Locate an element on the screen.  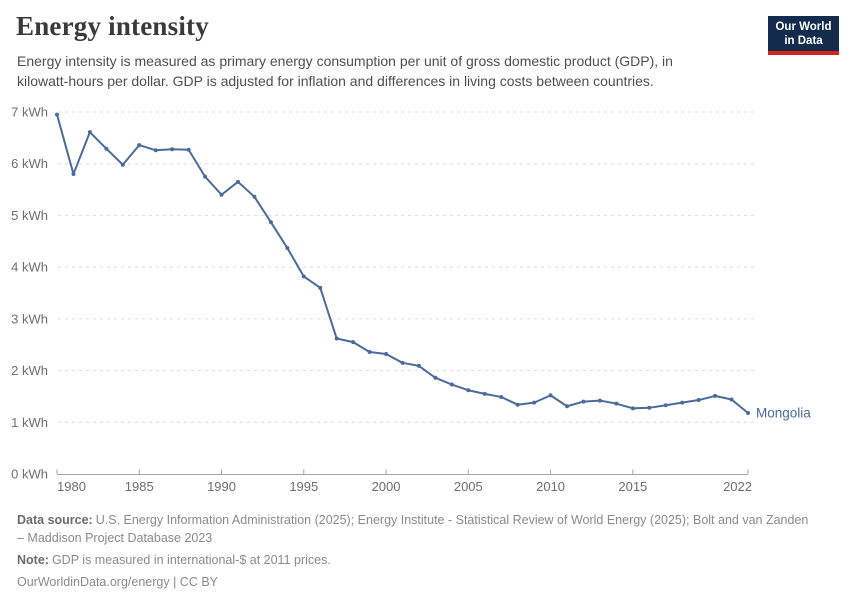
page-title: Energy intensity is located at coordinates (112, 26).